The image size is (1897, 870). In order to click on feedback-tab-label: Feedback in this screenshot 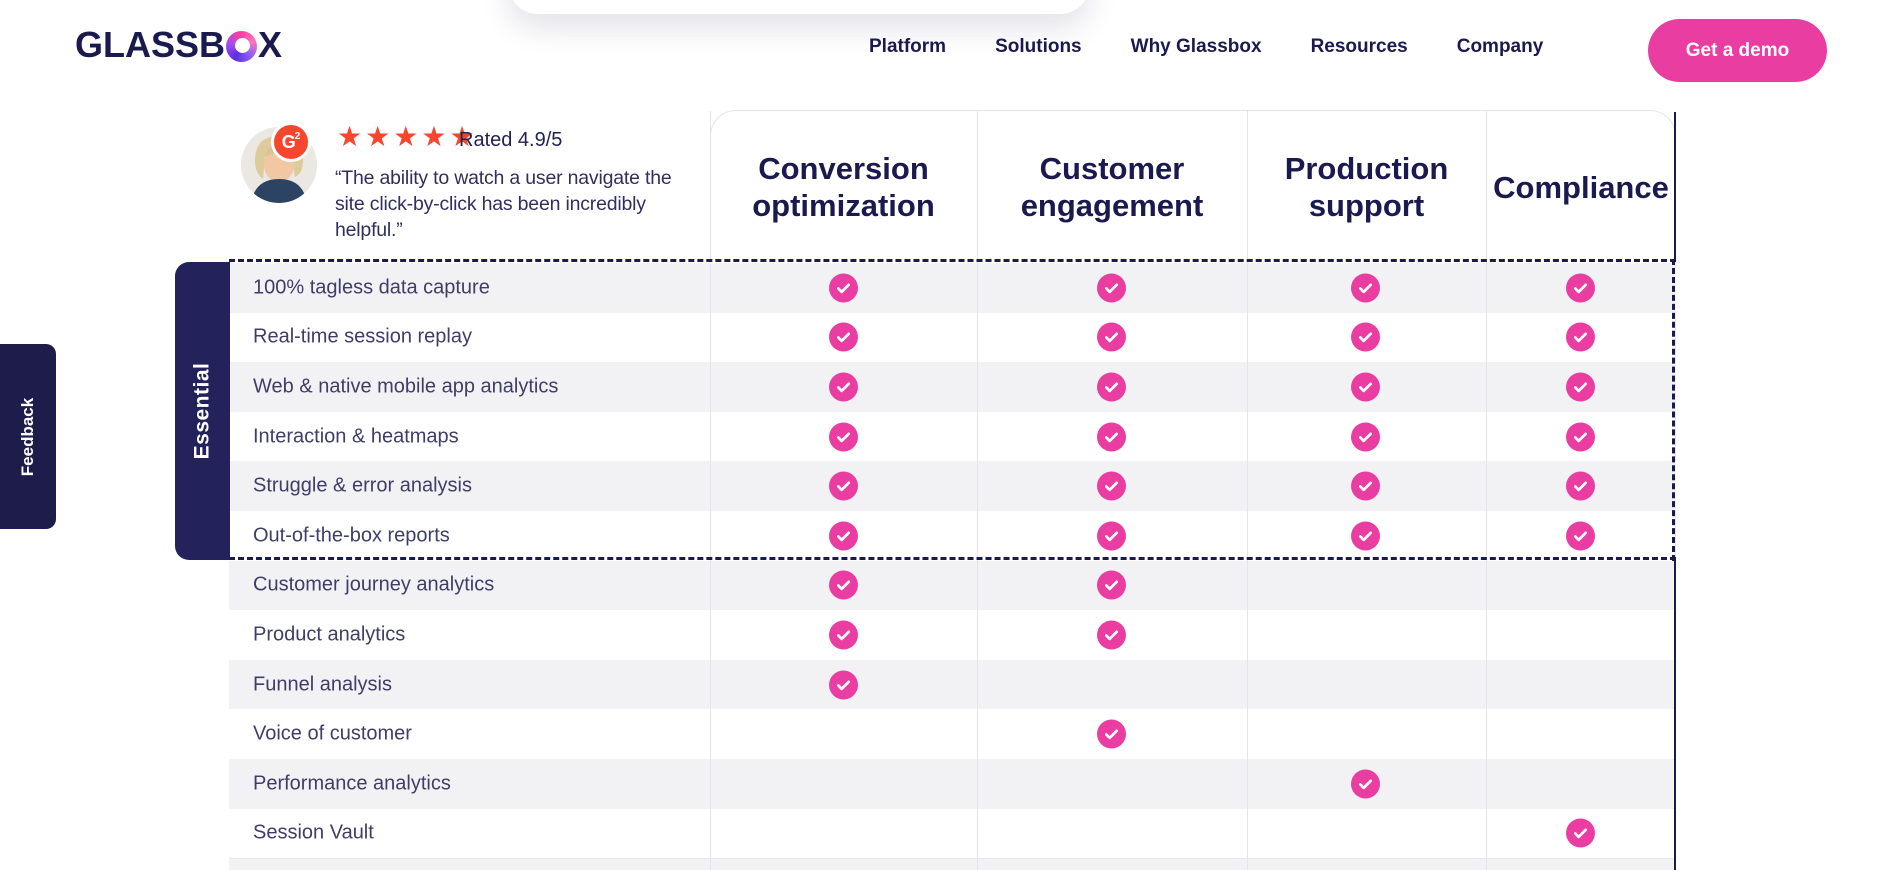, I will do `click(27, 436)`.